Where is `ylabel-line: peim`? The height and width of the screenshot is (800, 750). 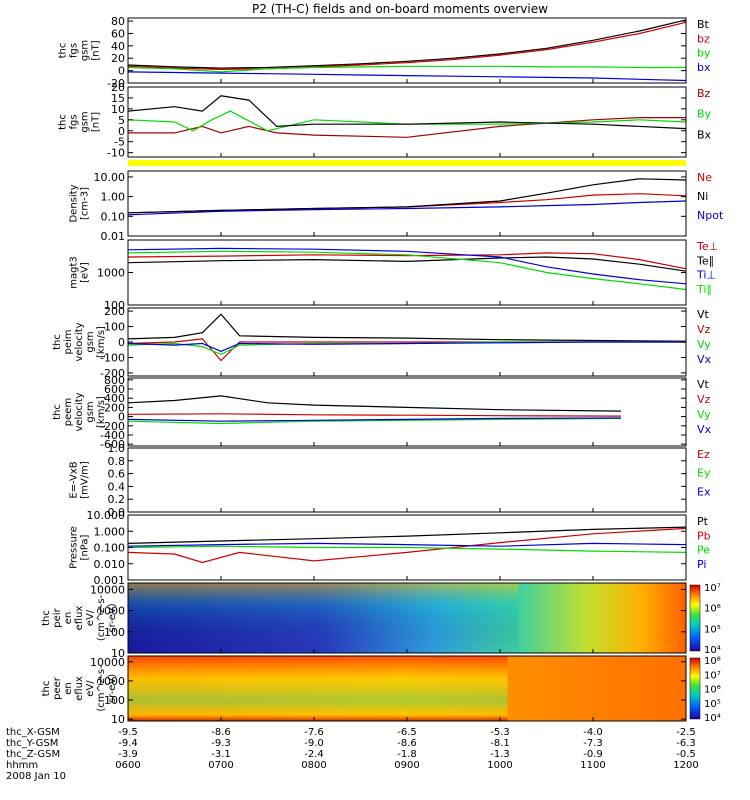 ylabel-line: peim is located at coordinates (68, 341).